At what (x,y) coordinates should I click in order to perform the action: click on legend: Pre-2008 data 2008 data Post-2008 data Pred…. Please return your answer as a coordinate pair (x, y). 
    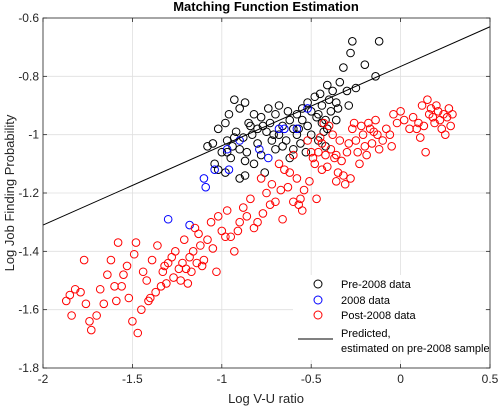
    Looking at the image, I should click on (391, 317).